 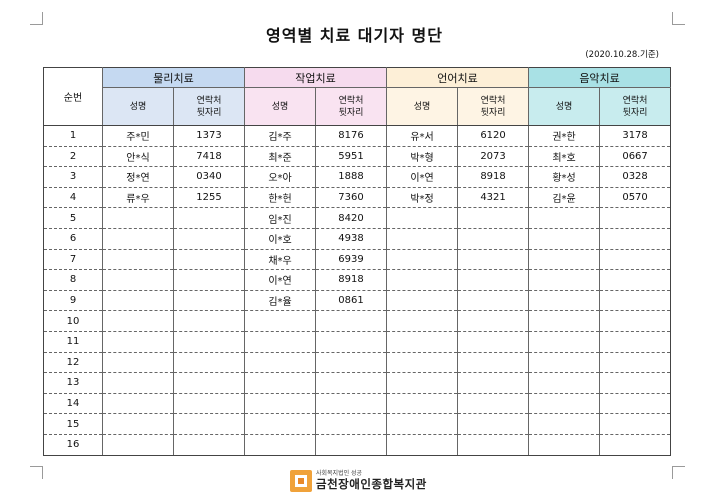 I want to click on org-name: 금천장애인종합복지관, so click(x=371, y=484).